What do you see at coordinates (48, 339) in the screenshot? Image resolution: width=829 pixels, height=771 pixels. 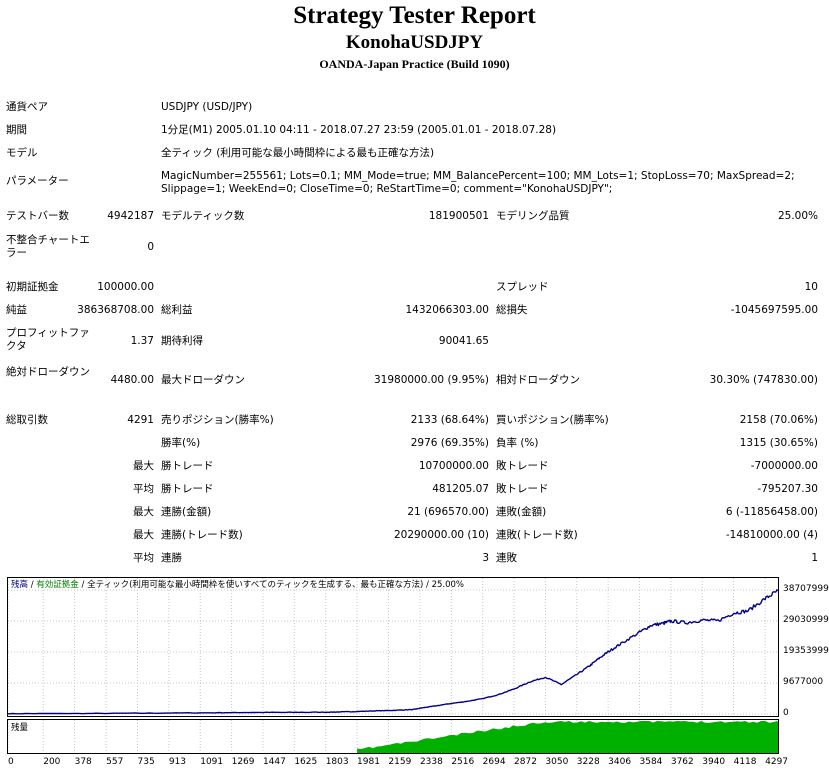 I see `profit-factor-label: プロフィットファクタ` at bounding box center [48, 339].